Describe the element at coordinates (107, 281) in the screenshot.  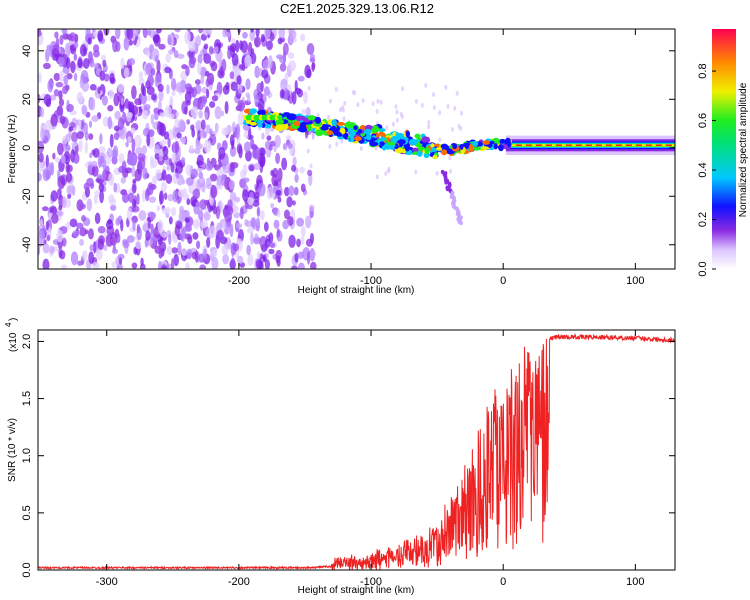
I see `x-tick-label: -300` at that location.